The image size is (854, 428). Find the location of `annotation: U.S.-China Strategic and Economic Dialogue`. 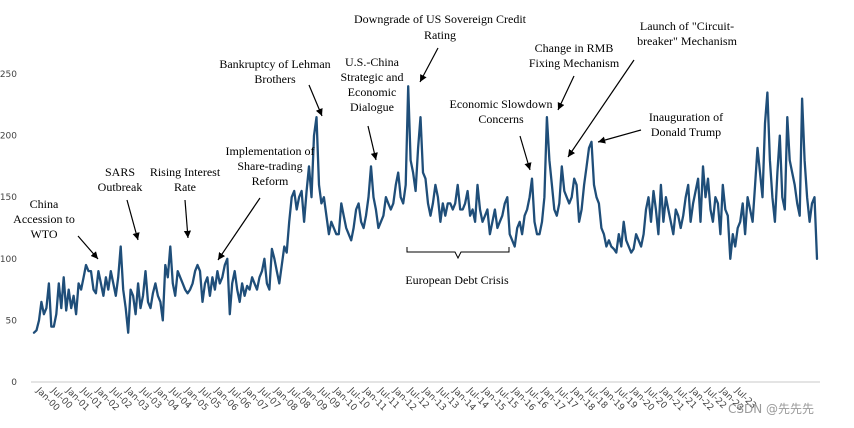

annotation: U.S.-China Strategic and Economic Dialogue is located at coordinates (372, 108).